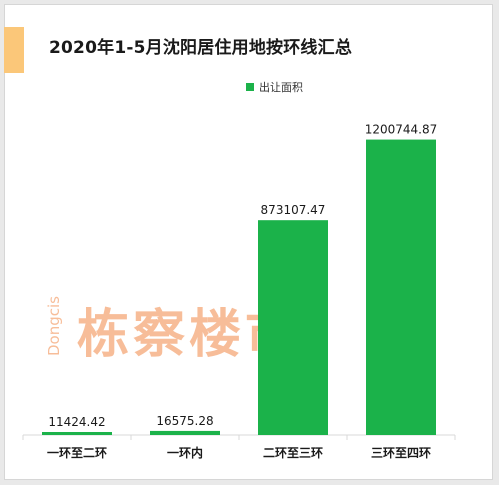  Describe the element at coordinates (250, 87) in the screenshot. I see `legend-swatch` at that location.